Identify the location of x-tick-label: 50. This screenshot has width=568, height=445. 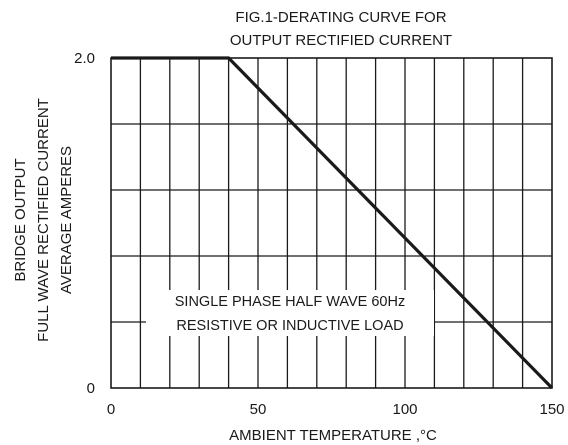
(258, 409).